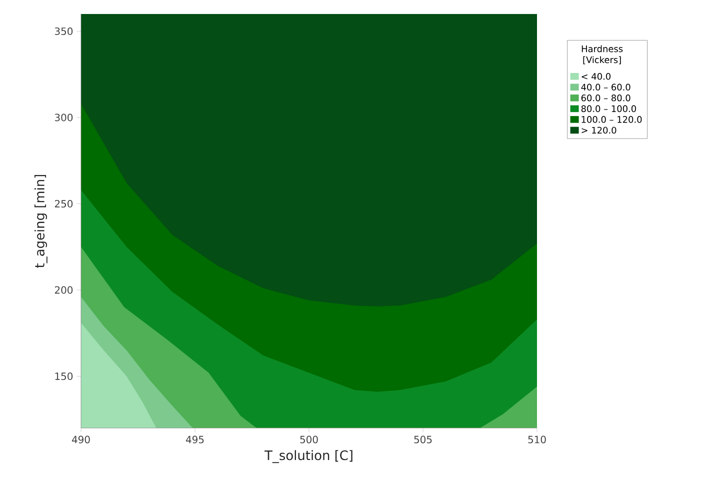  What do you see at coordinates (63, 31) in the screenshot?
I see `y-tick-label: 350` at bounding box center [63, 31].